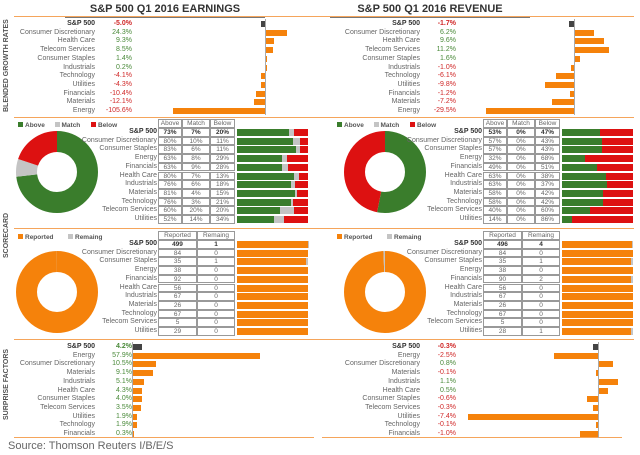 The image size is (640, 455). Describe the element at coordinates (177, 322) in the screenshot. I see `table-cell-reported: 5` at that location.